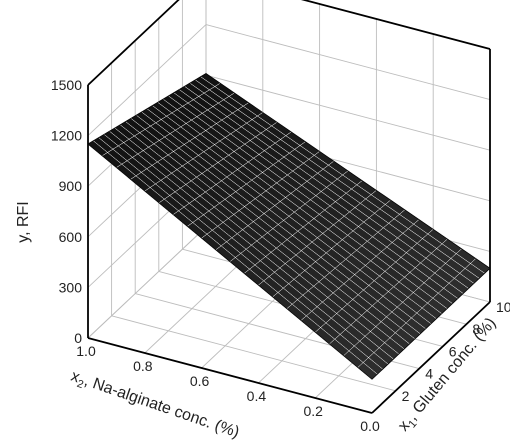 The image size is (510, 440). What do you see at coordinates (155, 404) in the screenshot?
I see `x2-axis-label: x2, Na-alginate conc. (%)` at bounding box center [155, 404].